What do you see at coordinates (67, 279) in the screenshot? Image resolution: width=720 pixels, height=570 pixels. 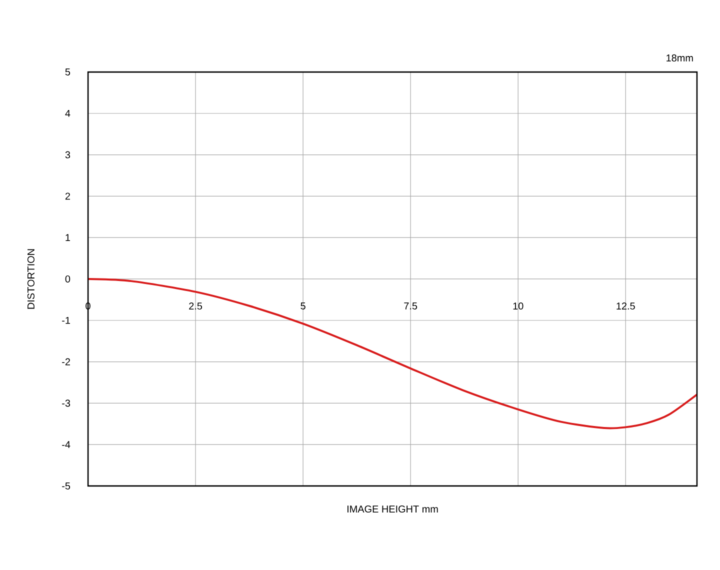 I see `y-tick-label: 0` at bounding box center [67, 279].